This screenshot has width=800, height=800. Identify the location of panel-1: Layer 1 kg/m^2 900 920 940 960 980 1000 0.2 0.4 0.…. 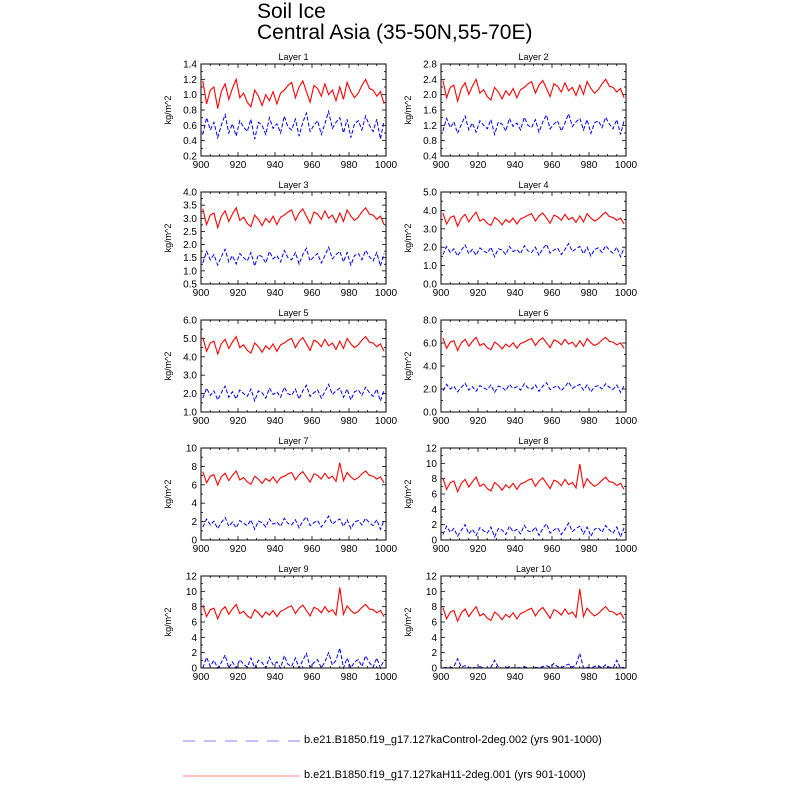
(280, 111).